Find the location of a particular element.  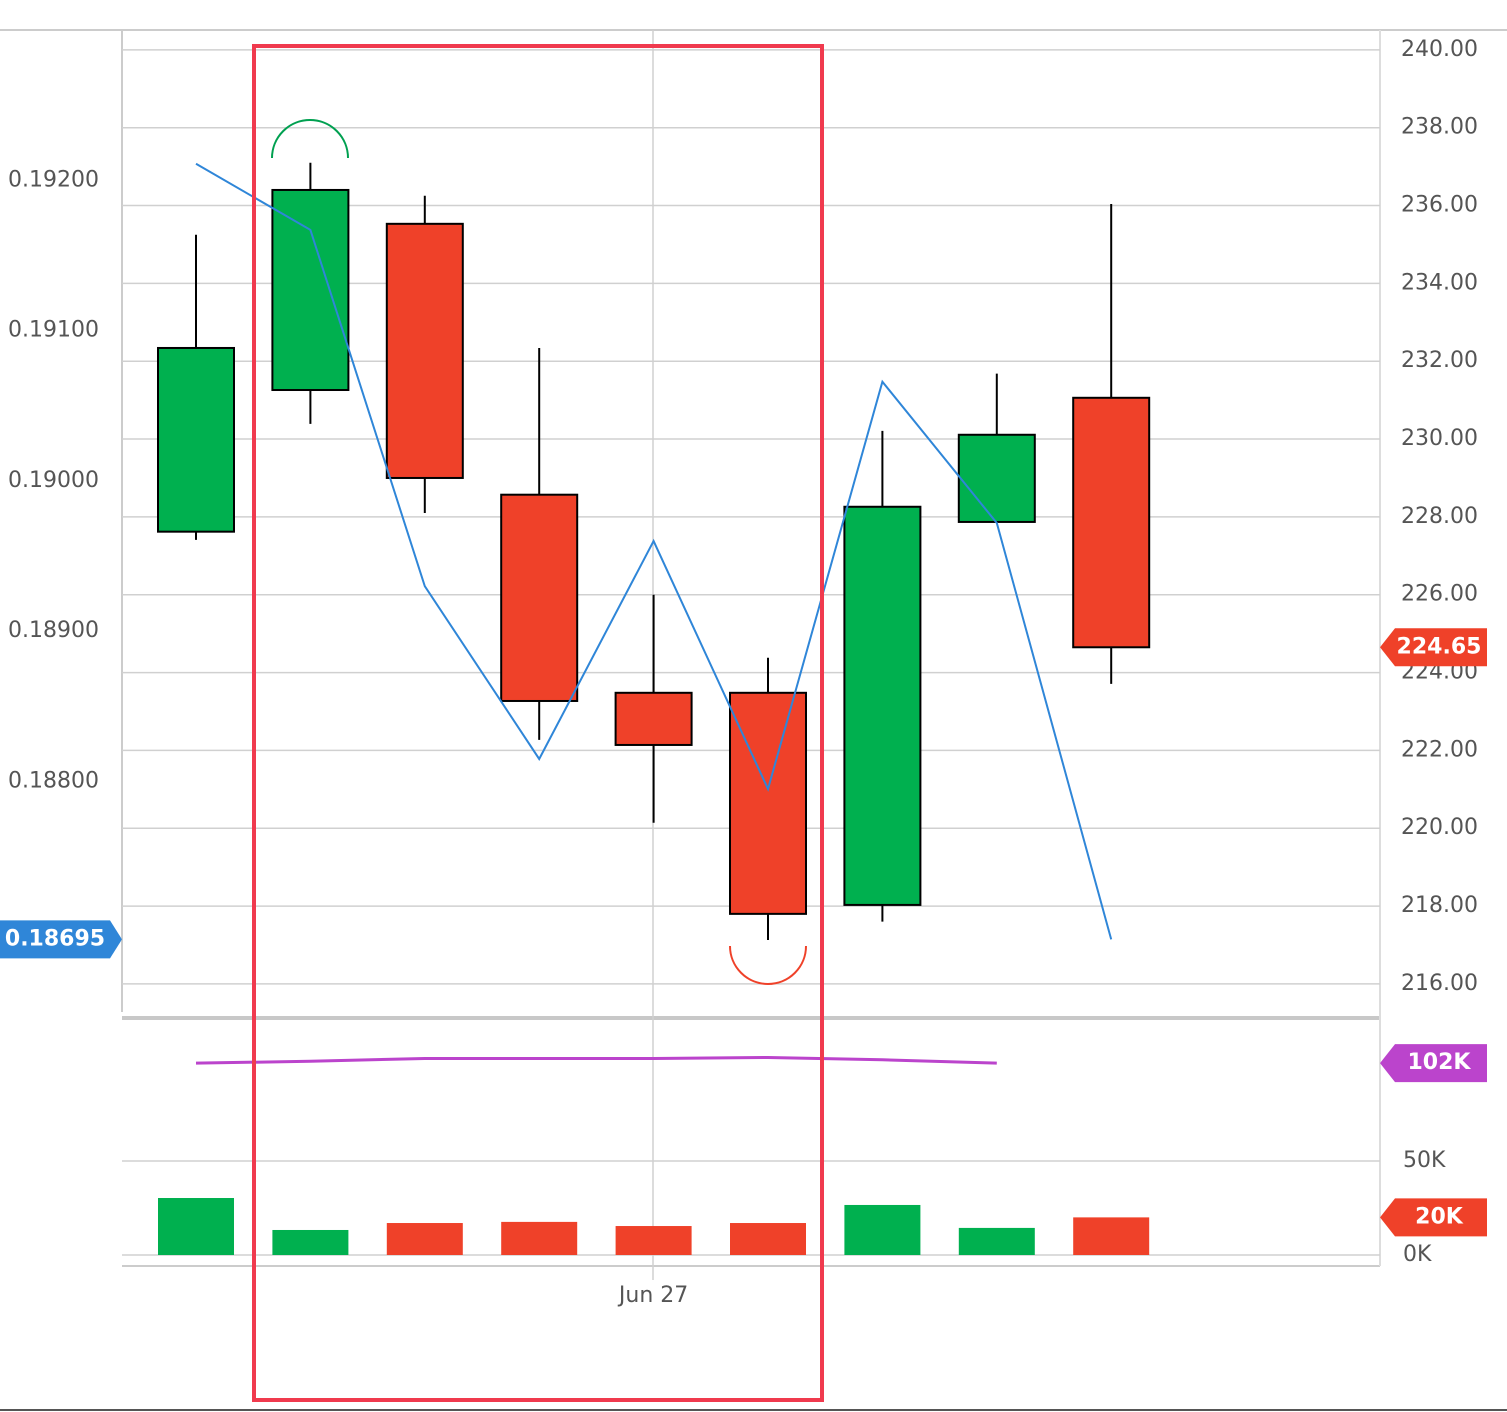

y-tick-label: 240.00 is located at coordinates (1439, 49).